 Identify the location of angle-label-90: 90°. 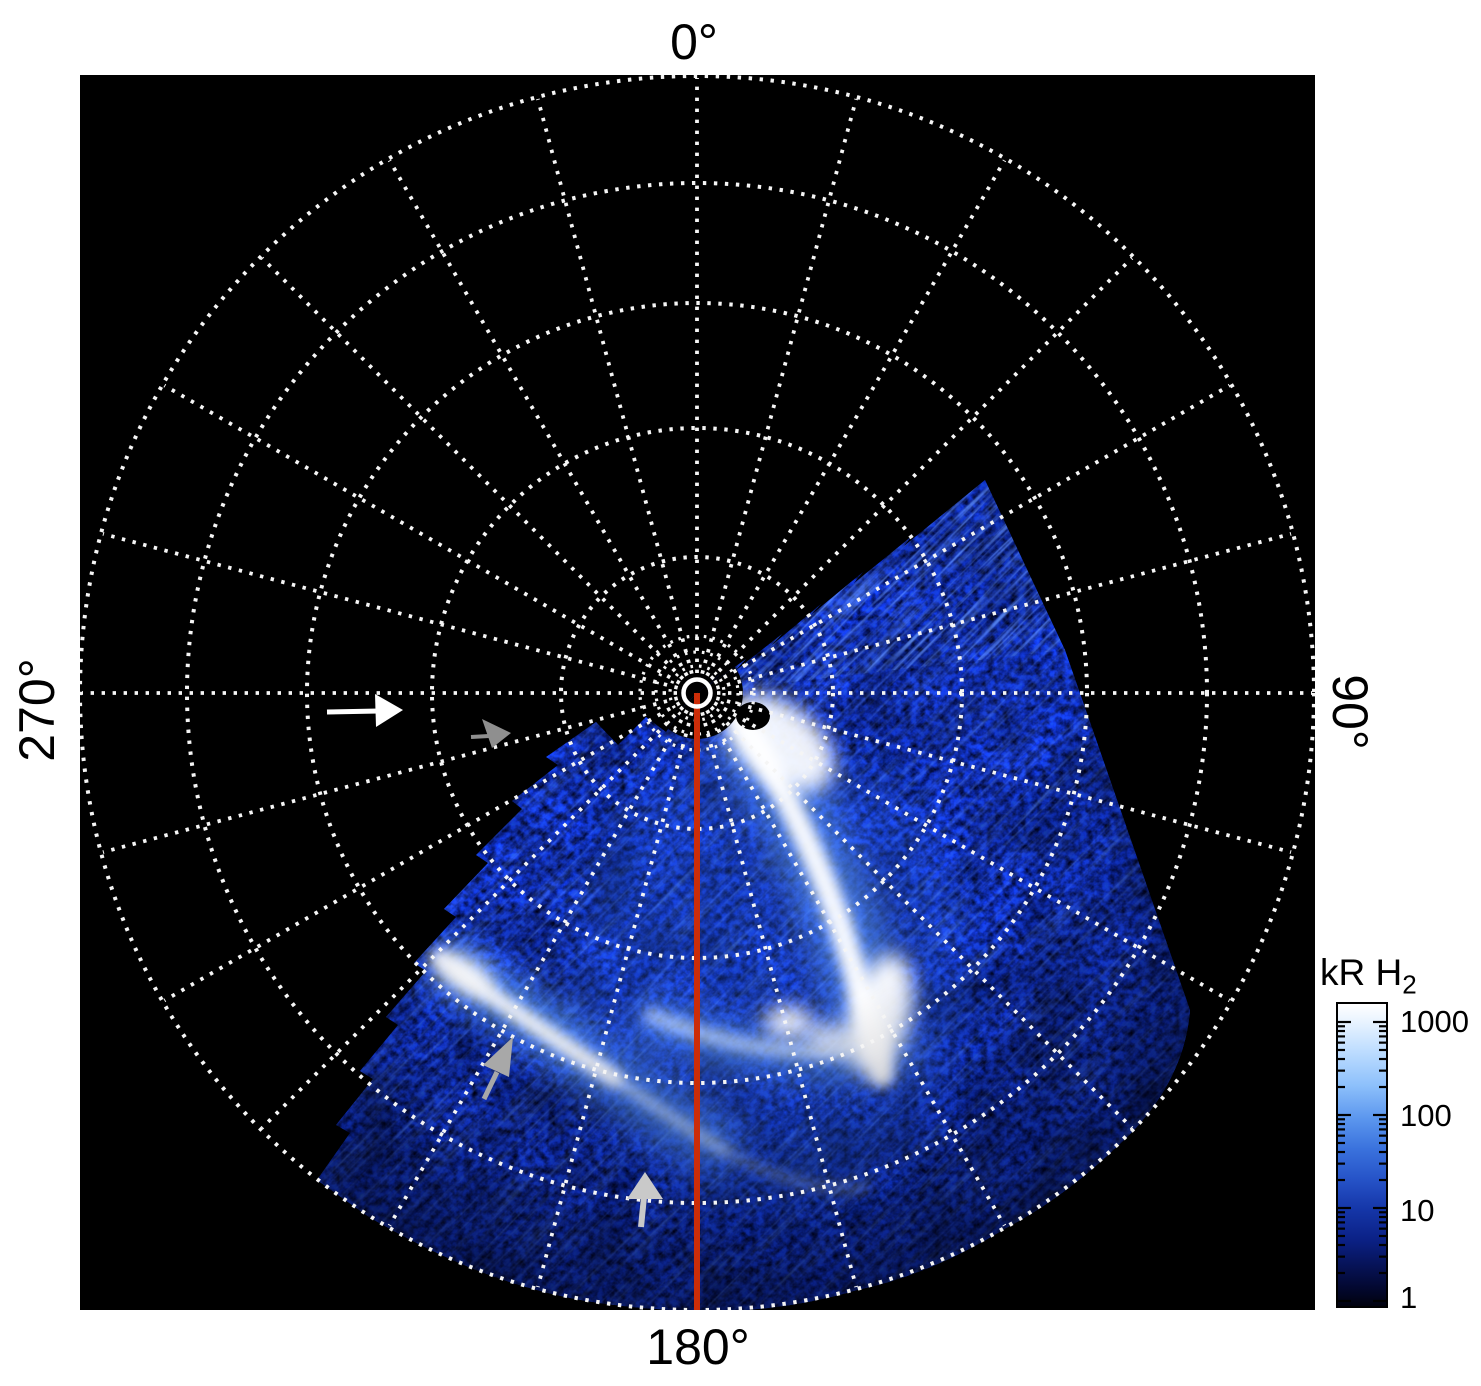
(1350, 712).